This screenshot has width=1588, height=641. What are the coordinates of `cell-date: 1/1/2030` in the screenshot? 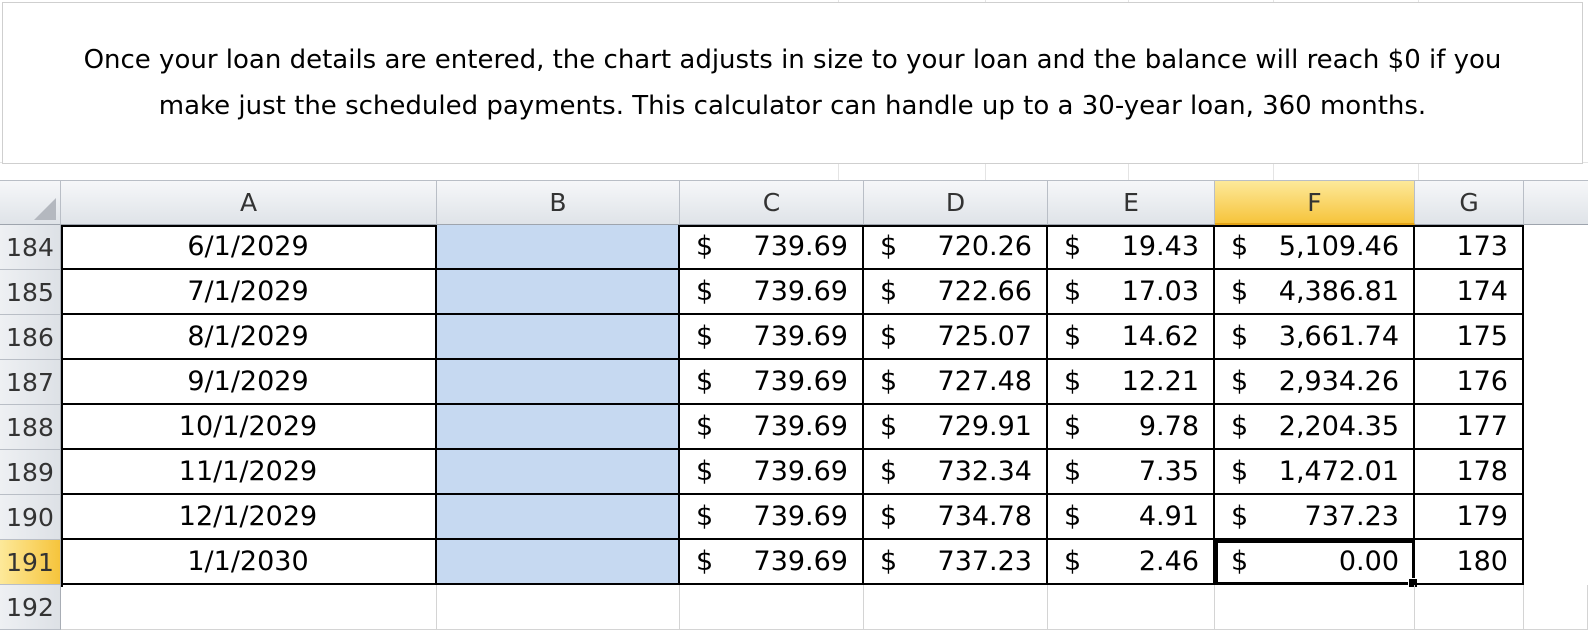 It's located at (249, 562).